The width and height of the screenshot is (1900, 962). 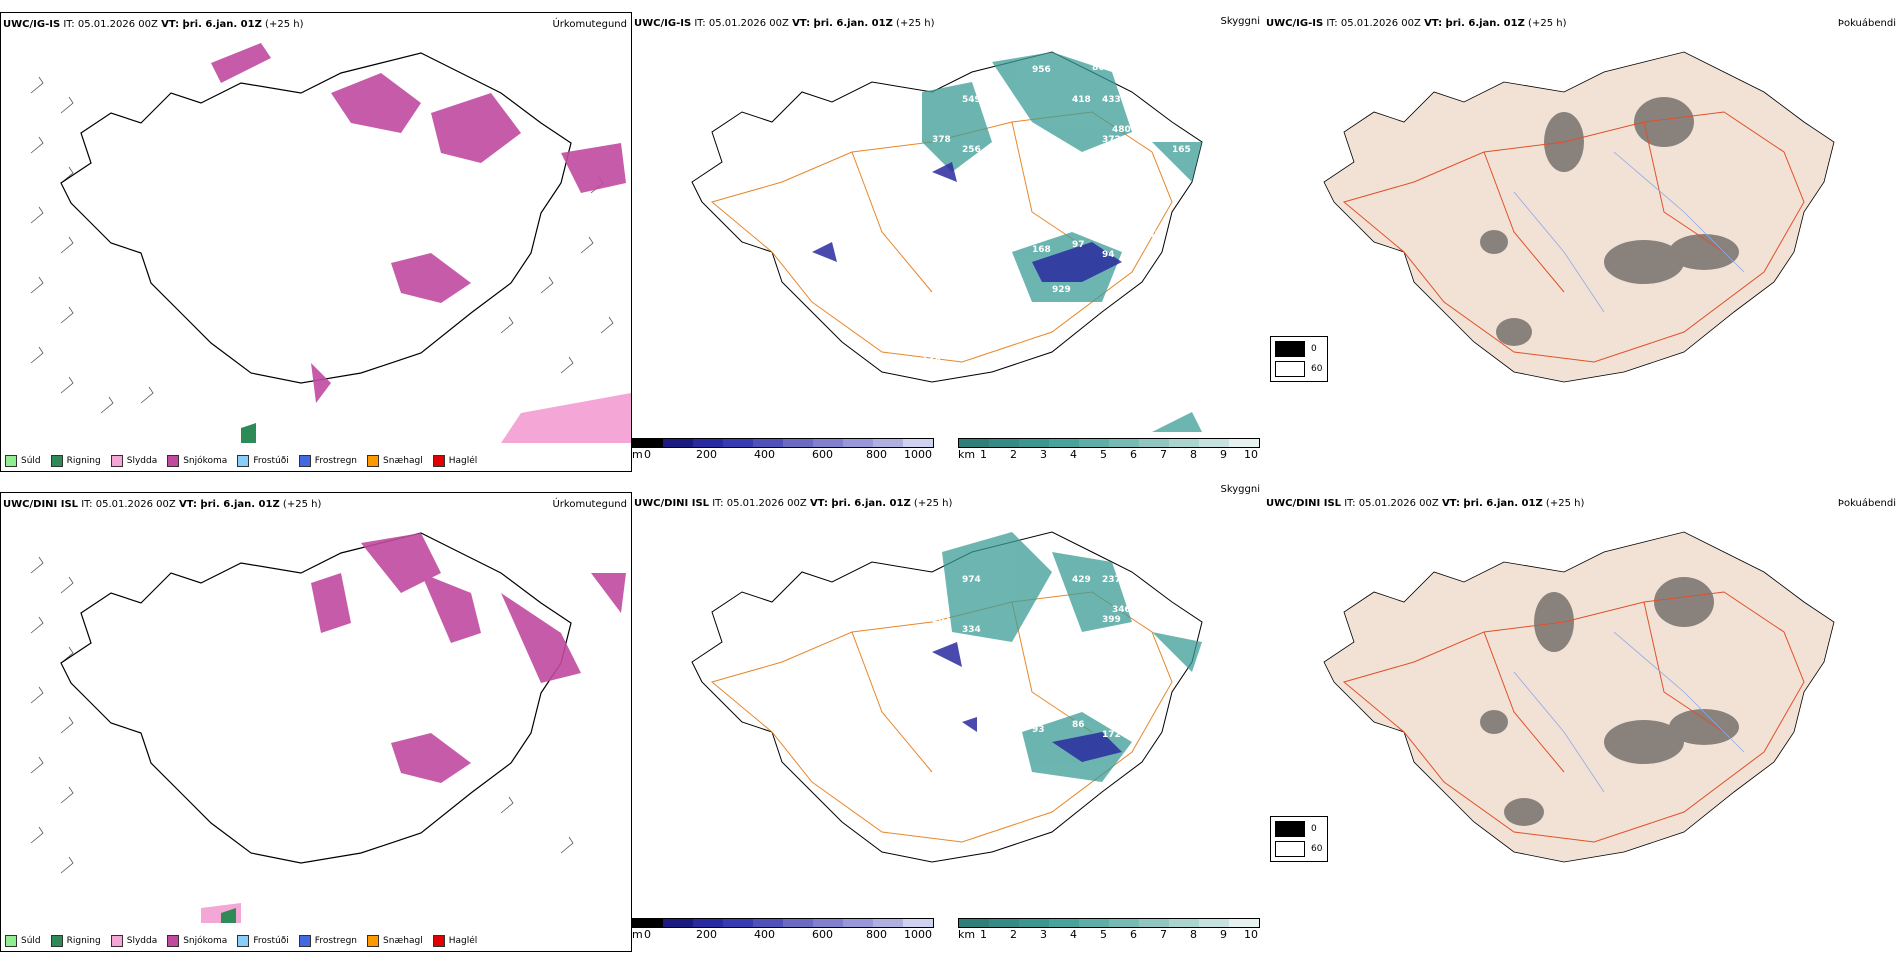 I want to click on visibility-value-label: 86, so click(x=1078, y=725).